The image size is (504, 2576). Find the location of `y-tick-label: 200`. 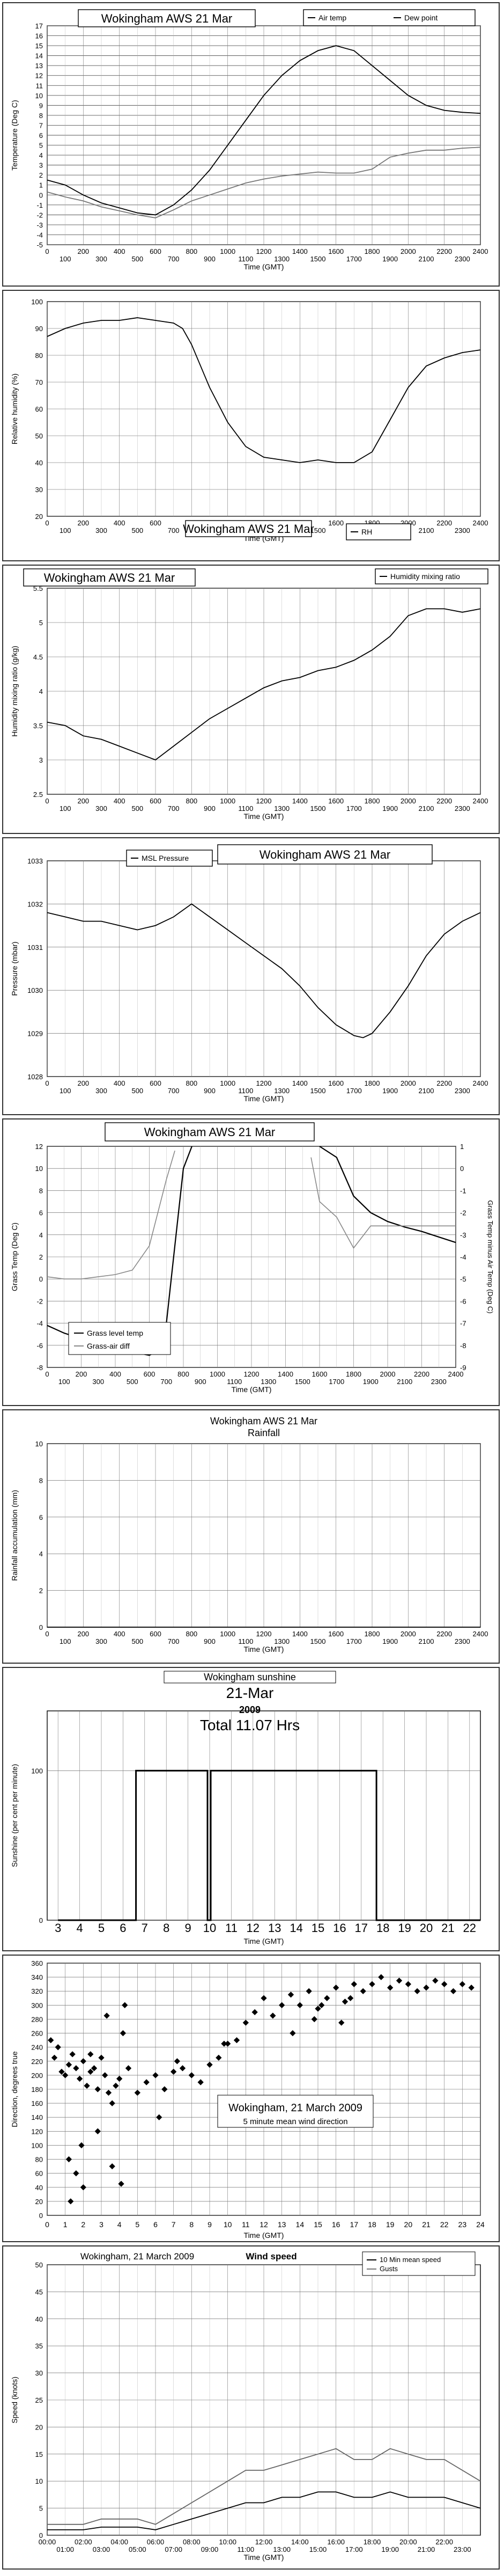

y-tick-label: 200 is located at coordinates (37, 2076).